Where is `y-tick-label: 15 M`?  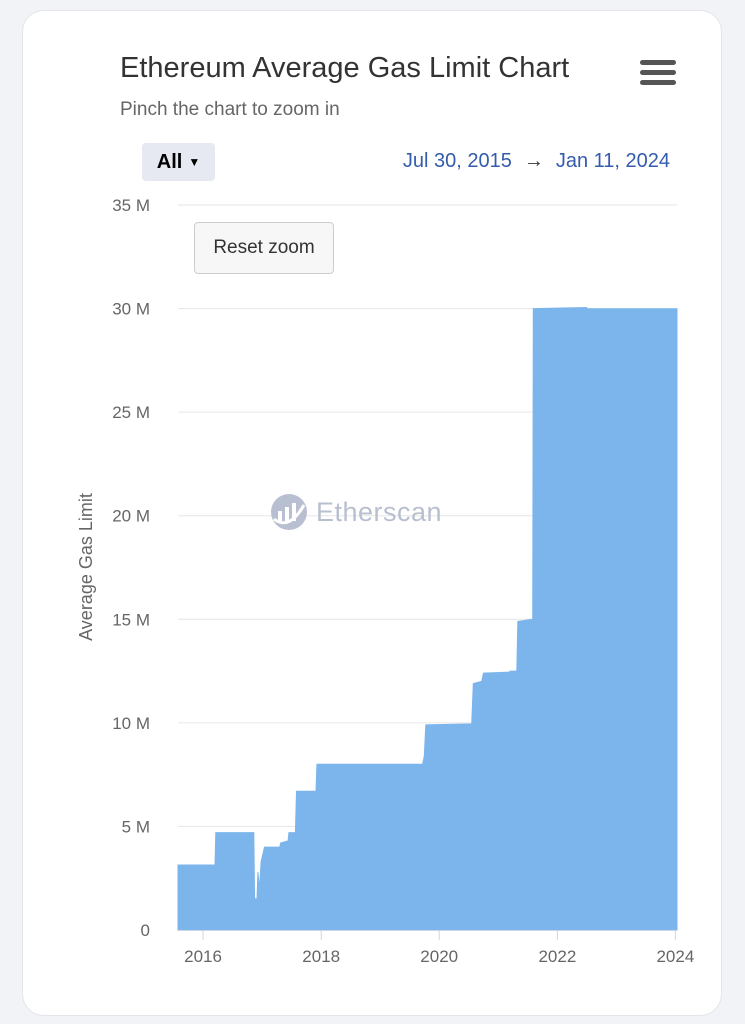
y-tick-label: 15 M is located at coordinates (131, 619).